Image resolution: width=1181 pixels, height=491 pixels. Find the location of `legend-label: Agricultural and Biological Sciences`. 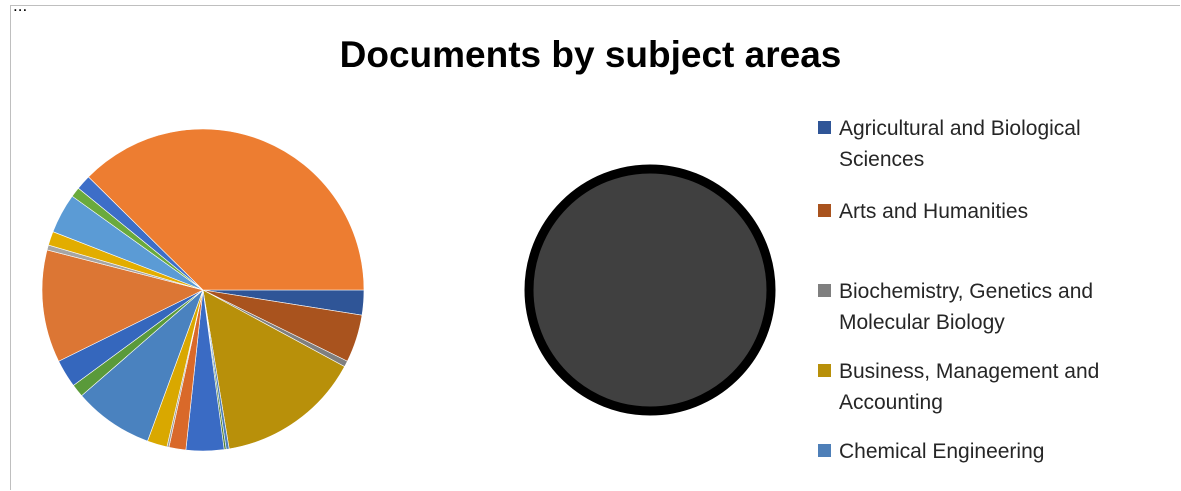

legend-label: Agricultural and Biological Sciences is located at coordinates (960, 144).